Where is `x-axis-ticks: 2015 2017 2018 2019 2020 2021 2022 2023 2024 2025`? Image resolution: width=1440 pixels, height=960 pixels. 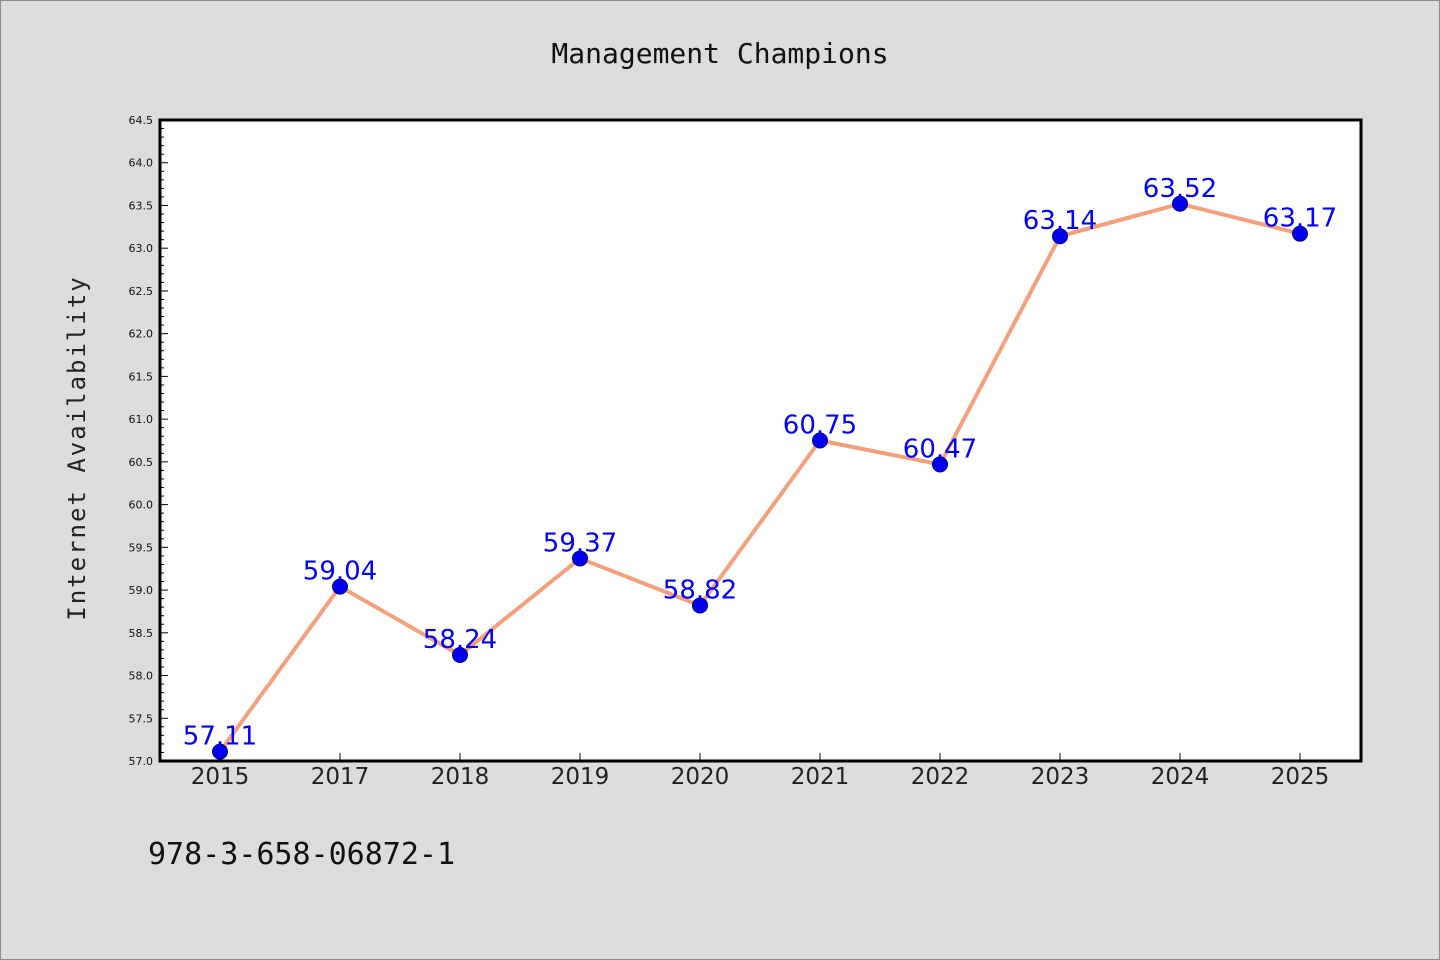
x-axis-ticks: 2015 2017 2018 2019 2020 2021 2022 2023 2024 2025 is located at coordinates (760, 771).